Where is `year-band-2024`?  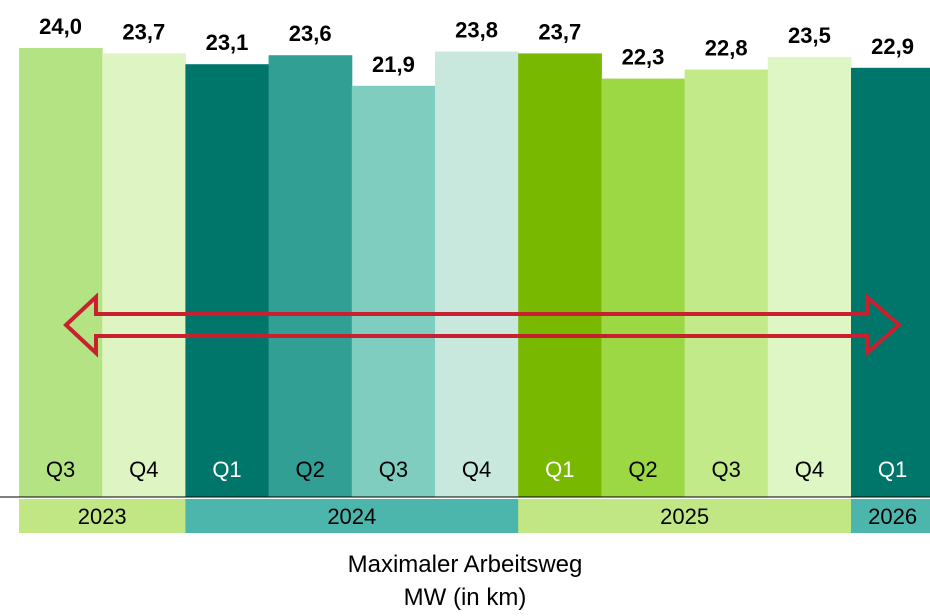
year-band-2024 is located at coordinates (352, 516).